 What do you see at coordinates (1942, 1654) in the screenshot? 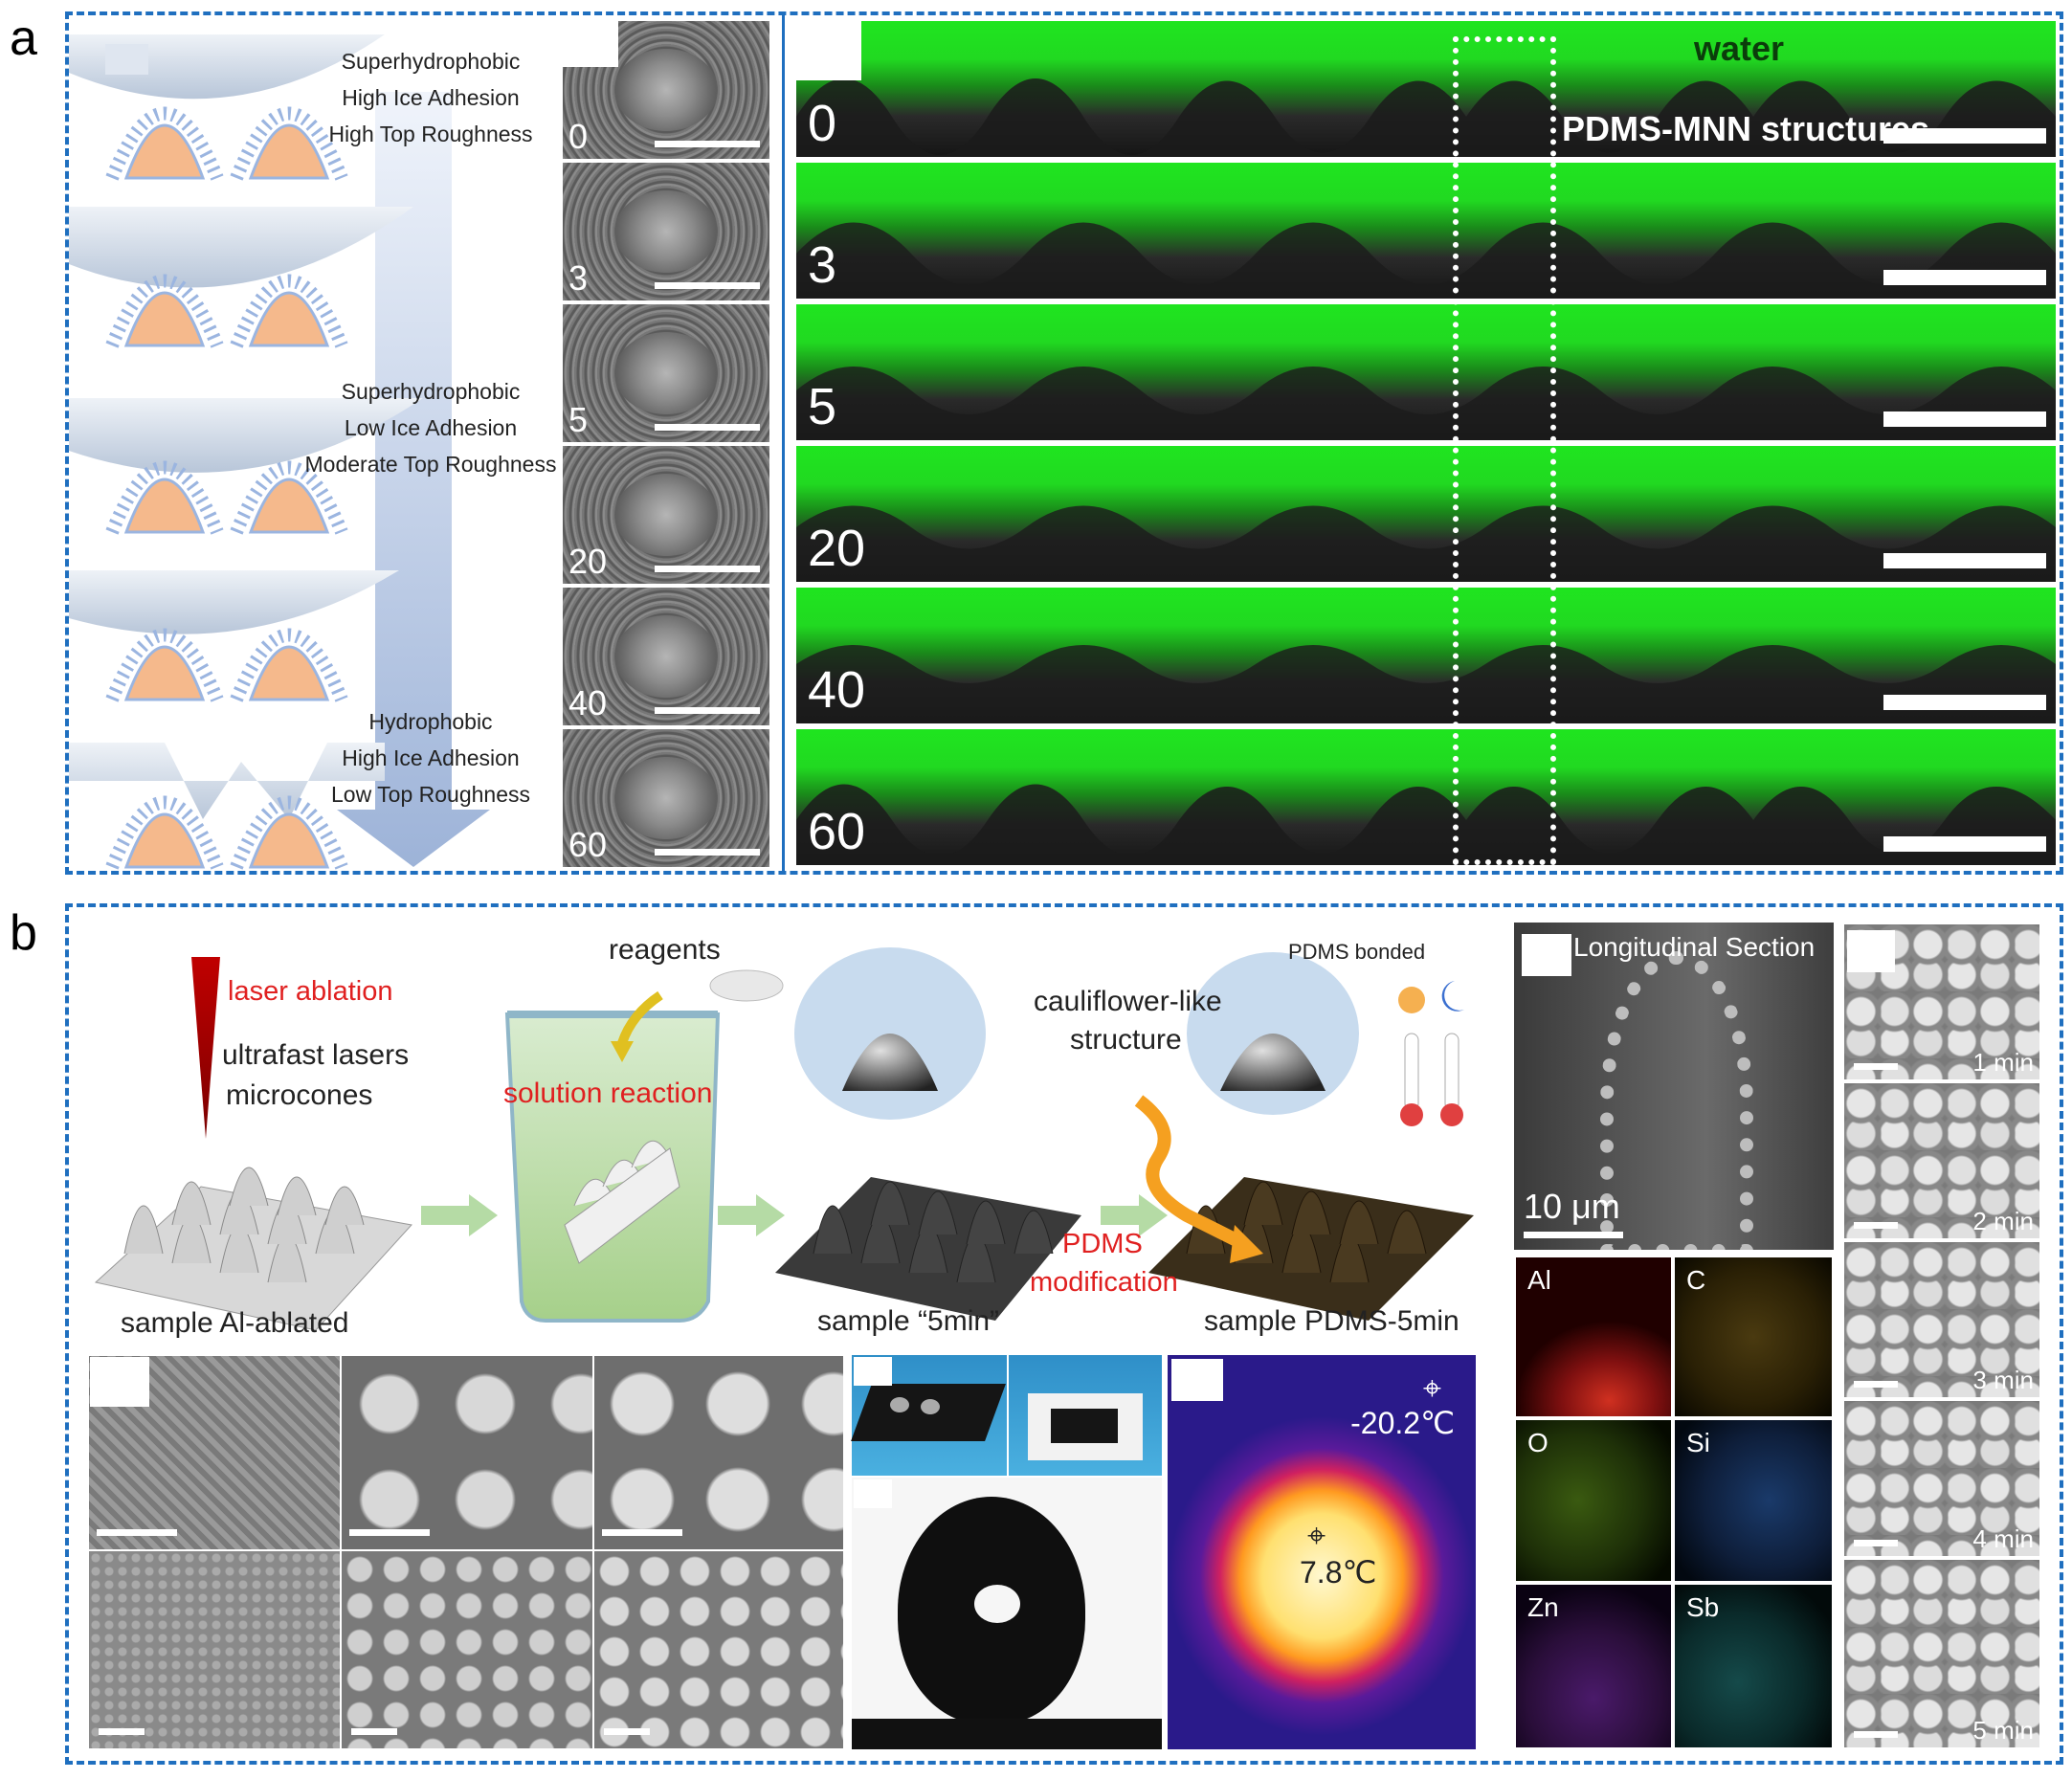
I see `sem-time-5min: 5 min` at bounding box center [1942, 1654].